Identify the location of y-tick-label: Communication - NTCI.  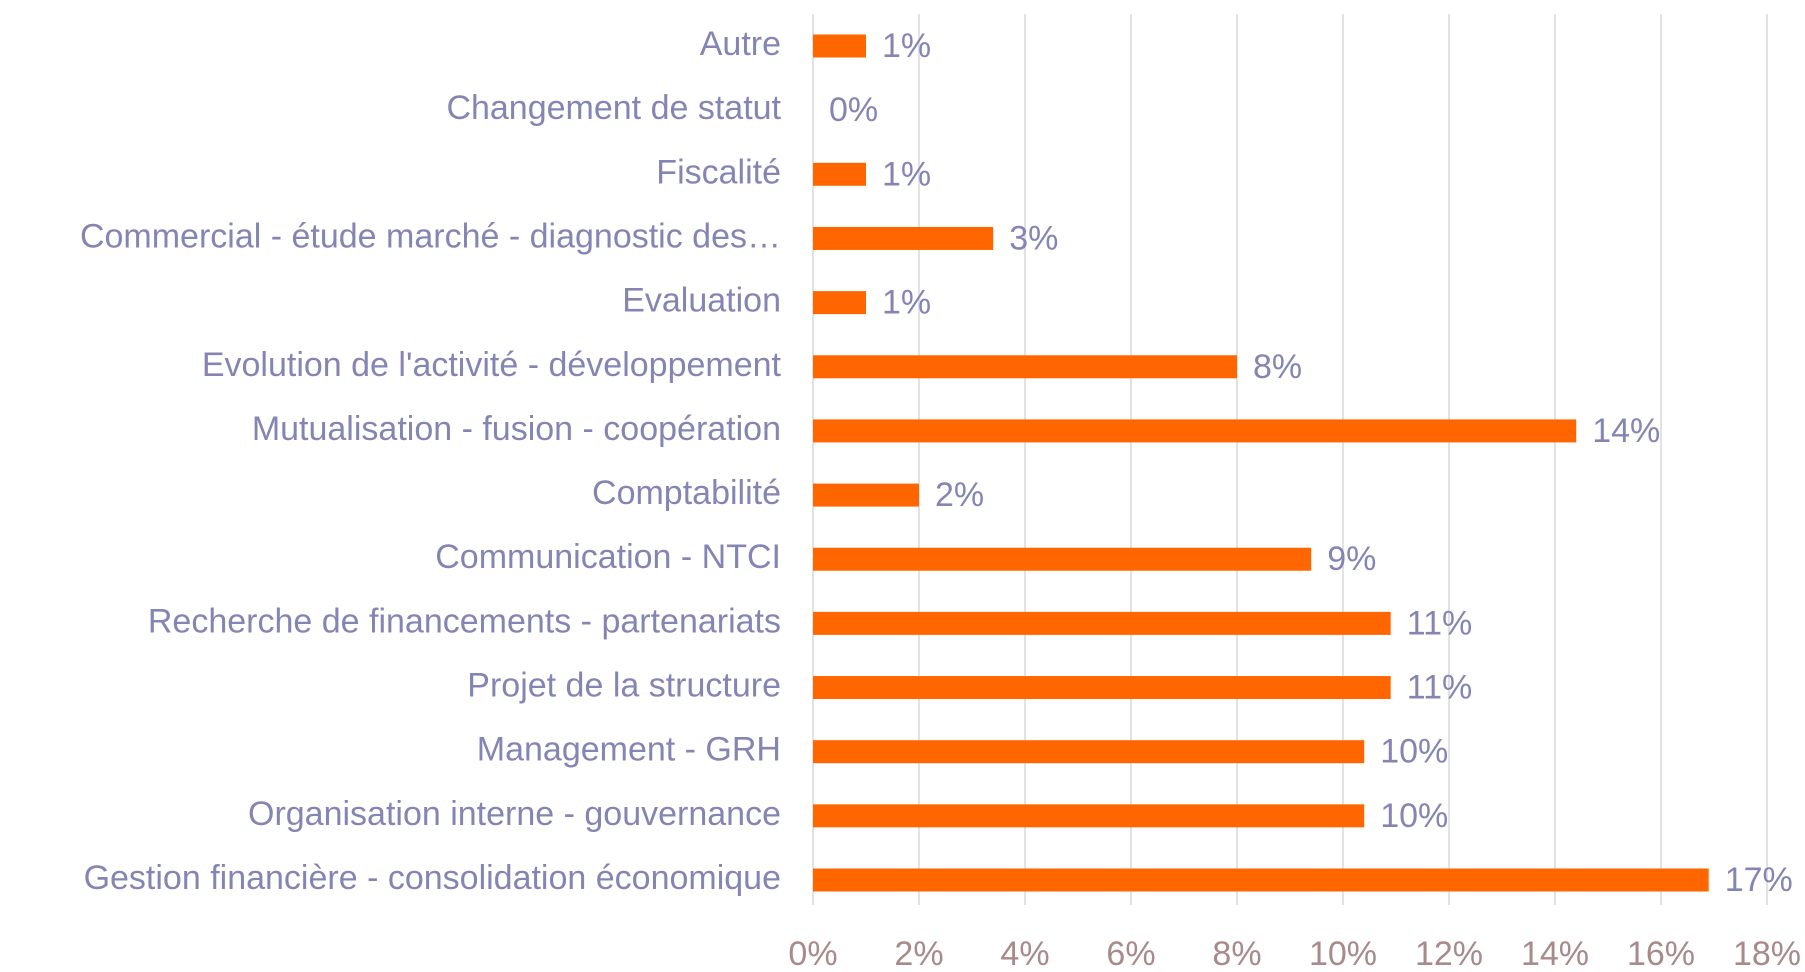
(608, 557).